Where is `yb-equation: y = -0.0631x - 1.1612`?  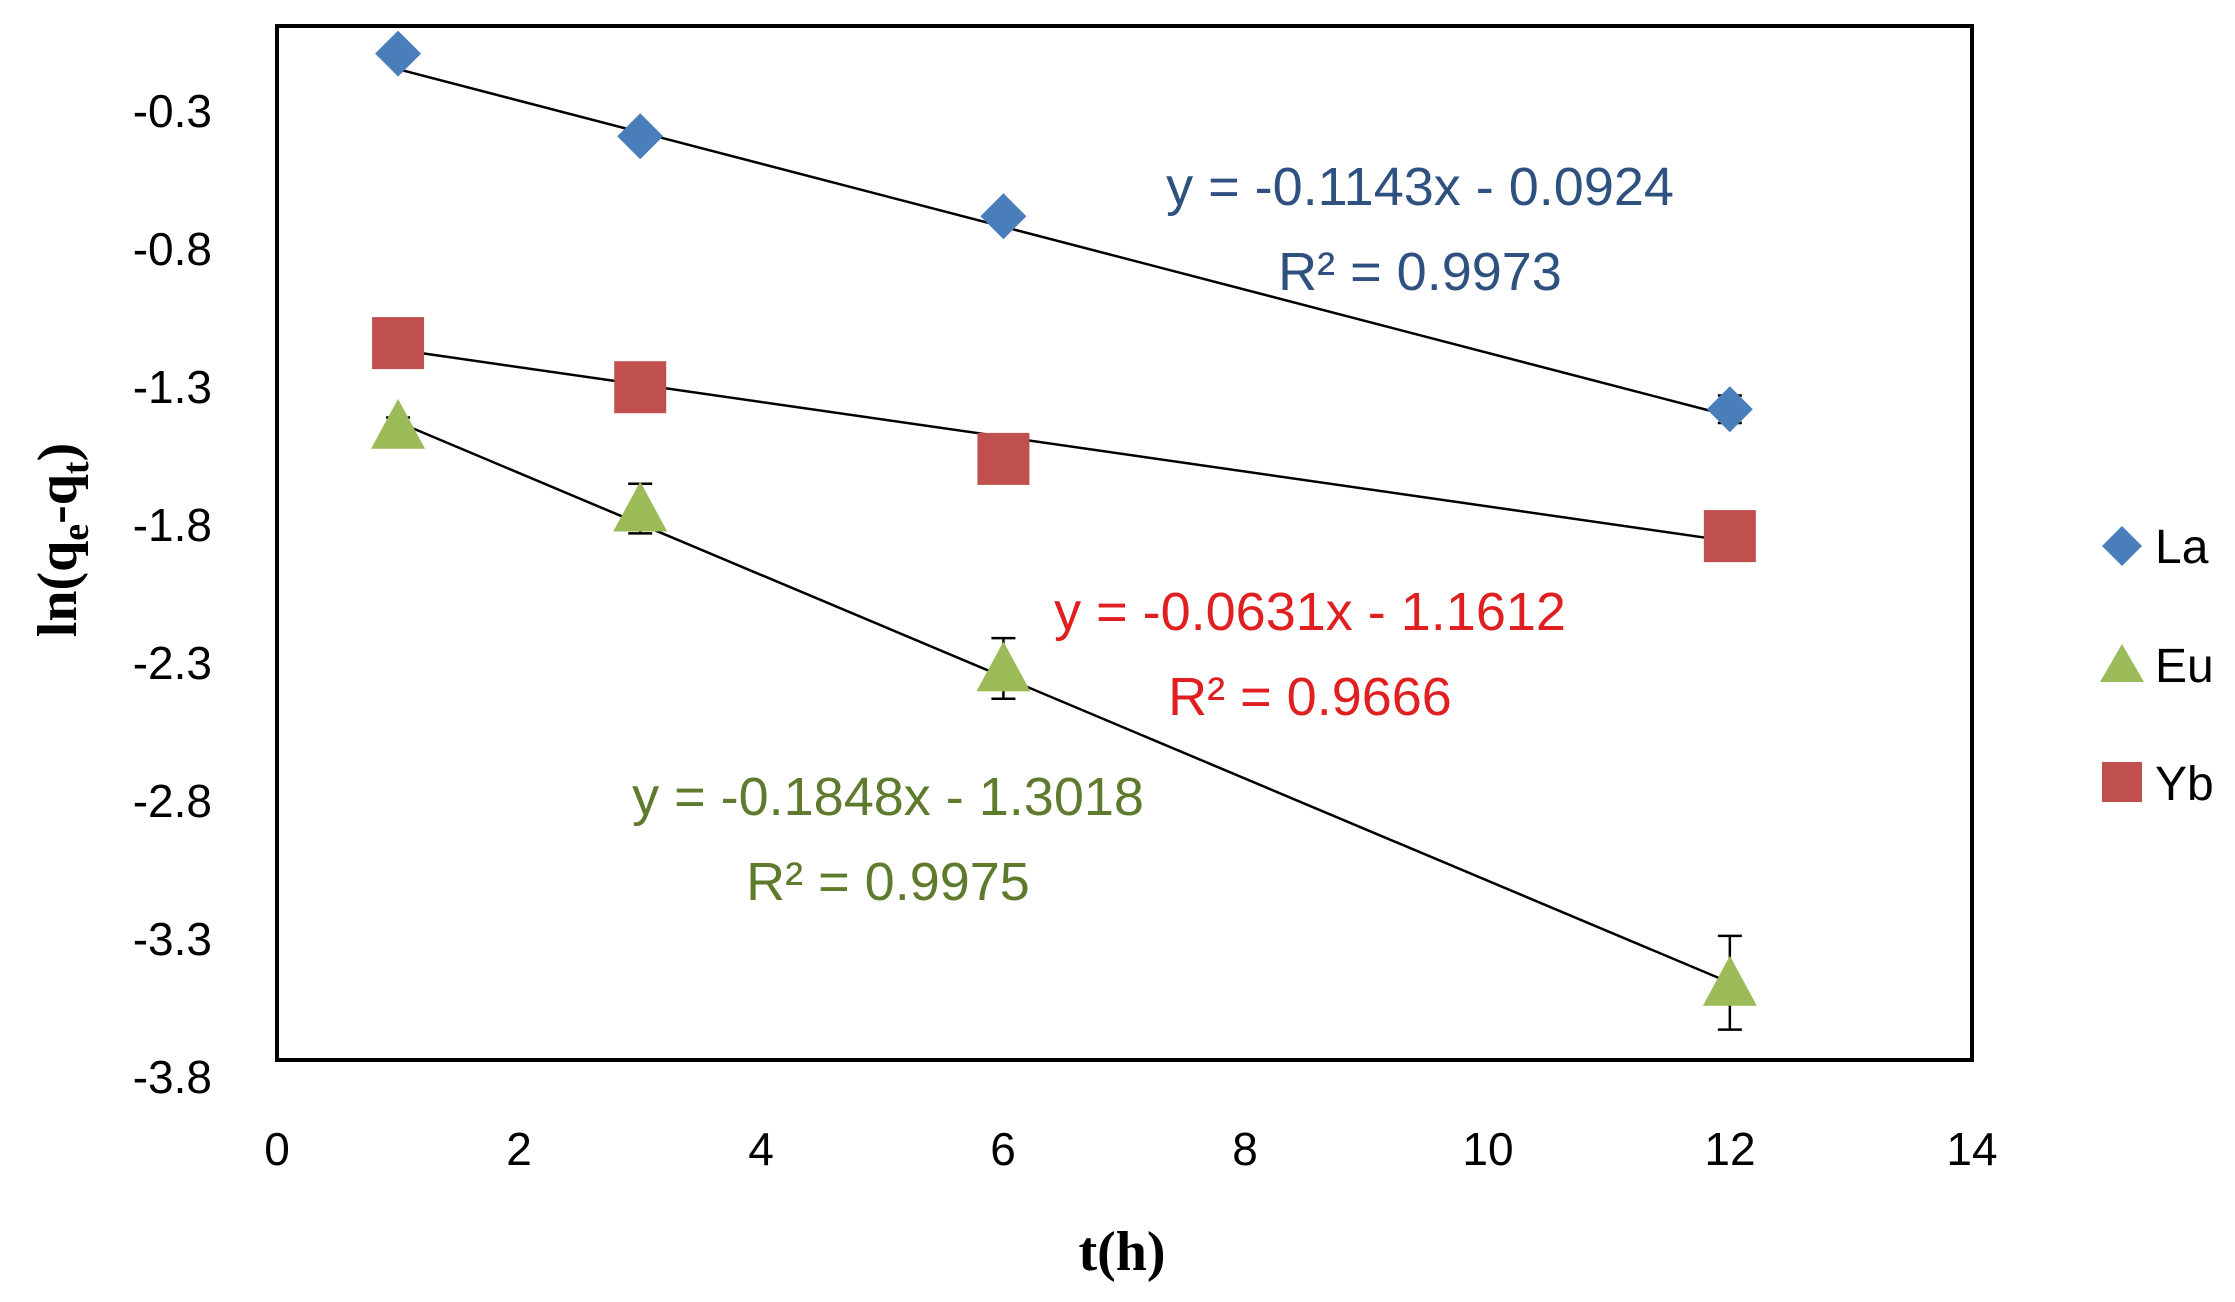 yb-equation: y = -0.0631x - 1.1612 is located at coordinates (1310, 612).